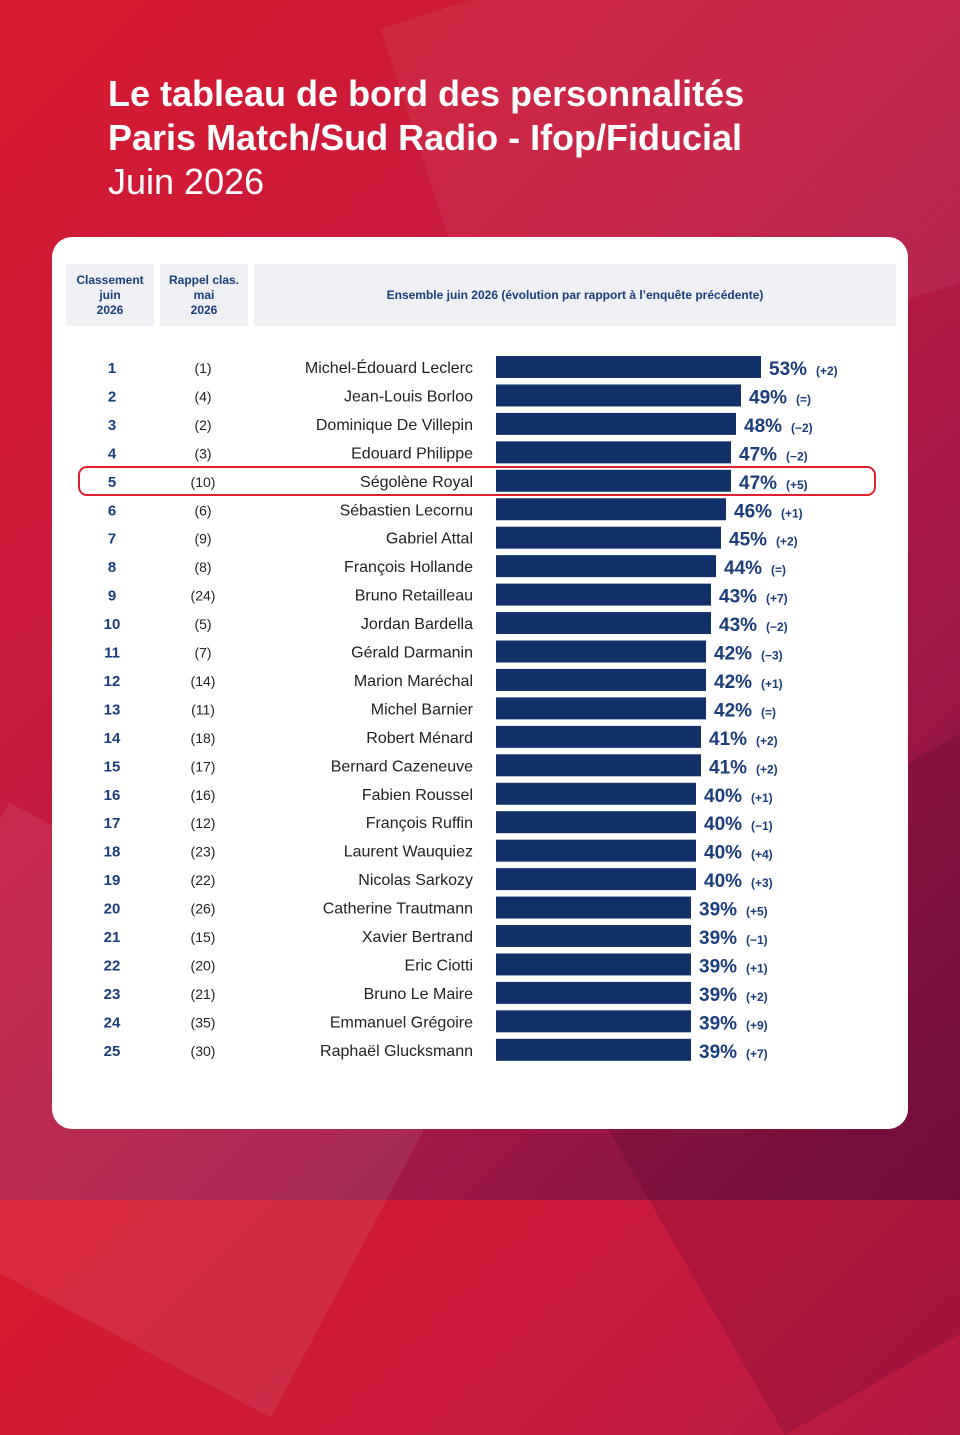 This screenshot has width=960, height=1435. Describe the element at coordinates (768, 397) in the screenshot. I see `value-label: 49%` at that location.